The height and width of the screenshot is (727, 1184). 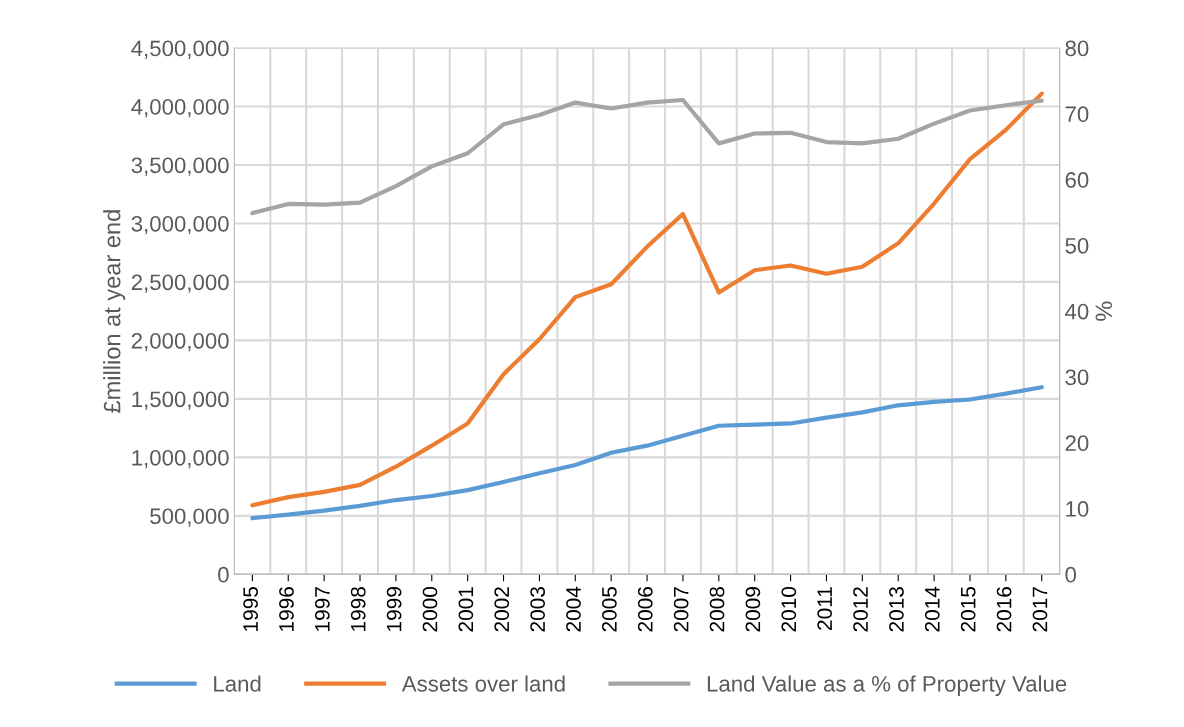 What do you see at coordinates (180, 342) in the screenshot?
I see `y-tick-label: 2,000,000` at bounding box center [180, 342].